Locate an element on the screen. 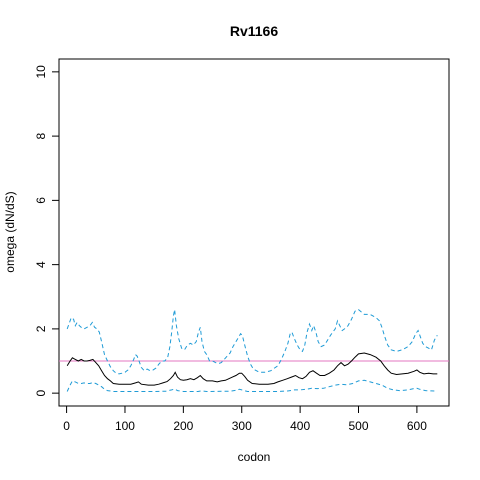  x-axis-label: codon is located at coordinates (254, 457).